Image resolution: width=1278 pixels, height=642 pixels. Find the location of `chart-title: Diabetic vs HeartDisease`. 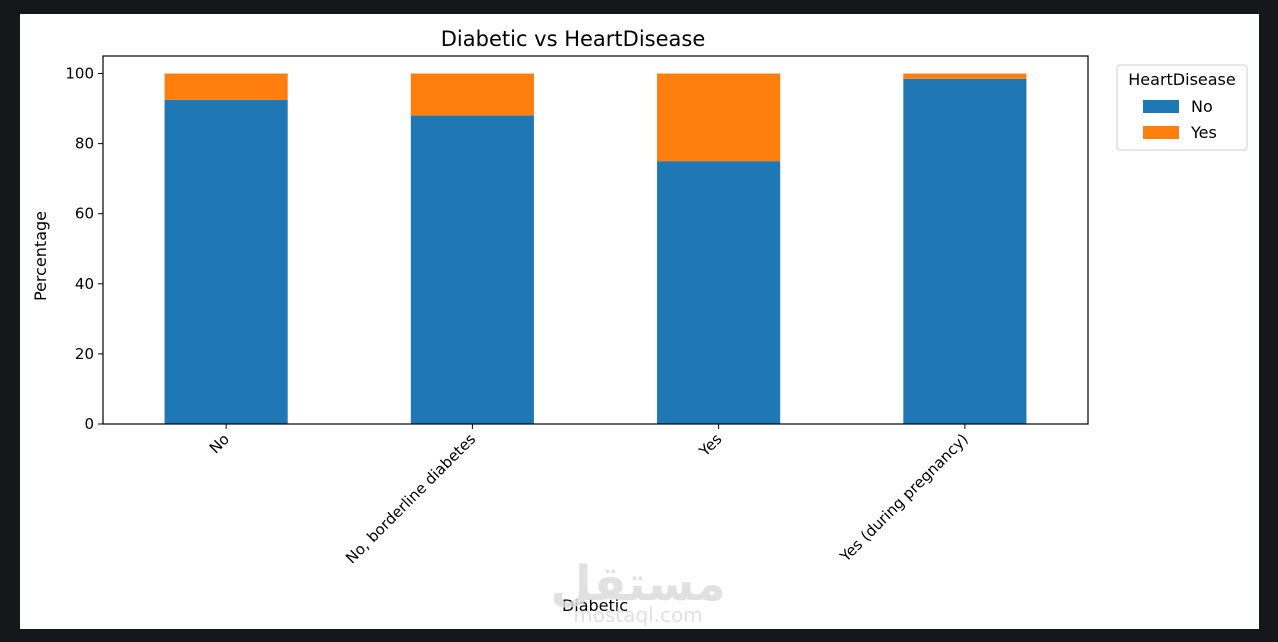

chart-title: Diabetic vs HeartDisease is located at coordinates (573, 39).